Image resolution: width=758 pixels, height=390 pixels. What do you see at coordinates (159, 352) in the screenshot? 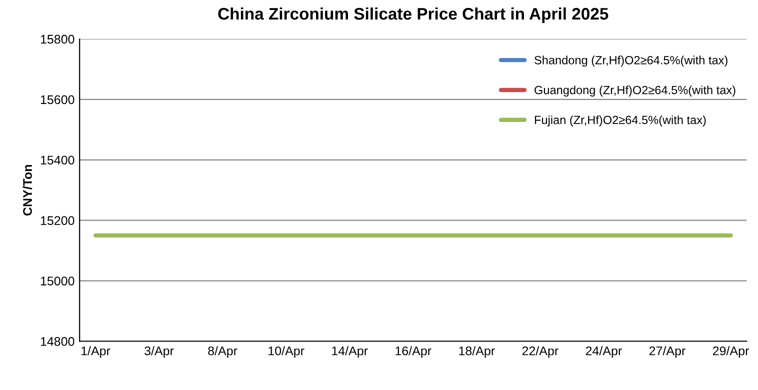
I see `x-tick-label: 3/Apr` at bounding box center [159, 352].